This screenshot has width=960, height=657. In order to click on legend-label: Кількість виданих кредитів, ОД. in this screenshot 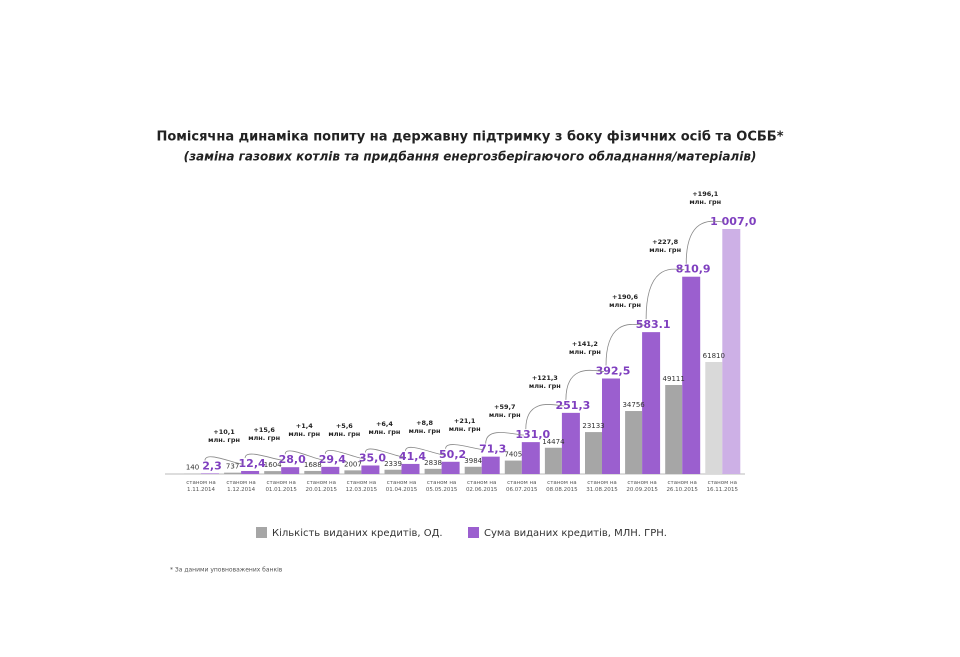, I will do `click(357, 533)`.